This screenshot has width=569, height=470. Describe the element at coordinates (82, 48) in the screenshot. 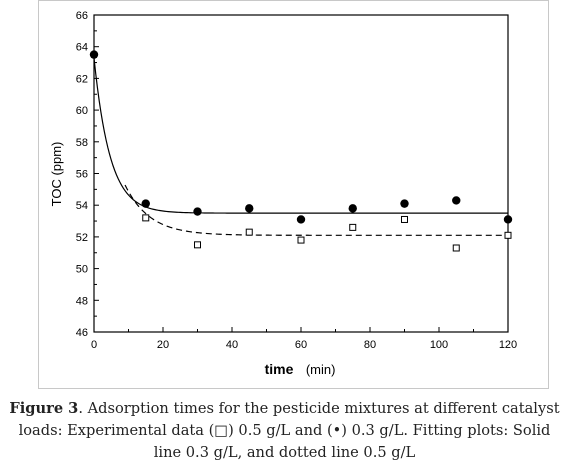

I see `y-tick-label: 64` at that location.